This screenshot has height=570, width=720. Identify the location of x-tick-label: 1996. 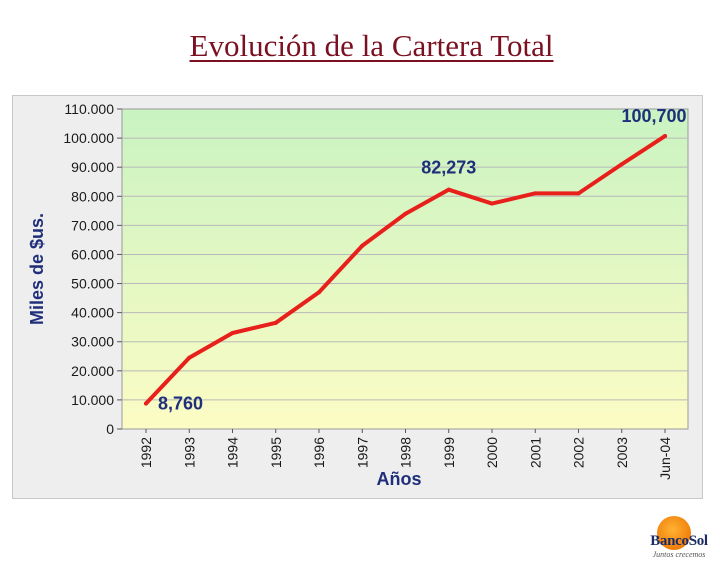
(319, 452).